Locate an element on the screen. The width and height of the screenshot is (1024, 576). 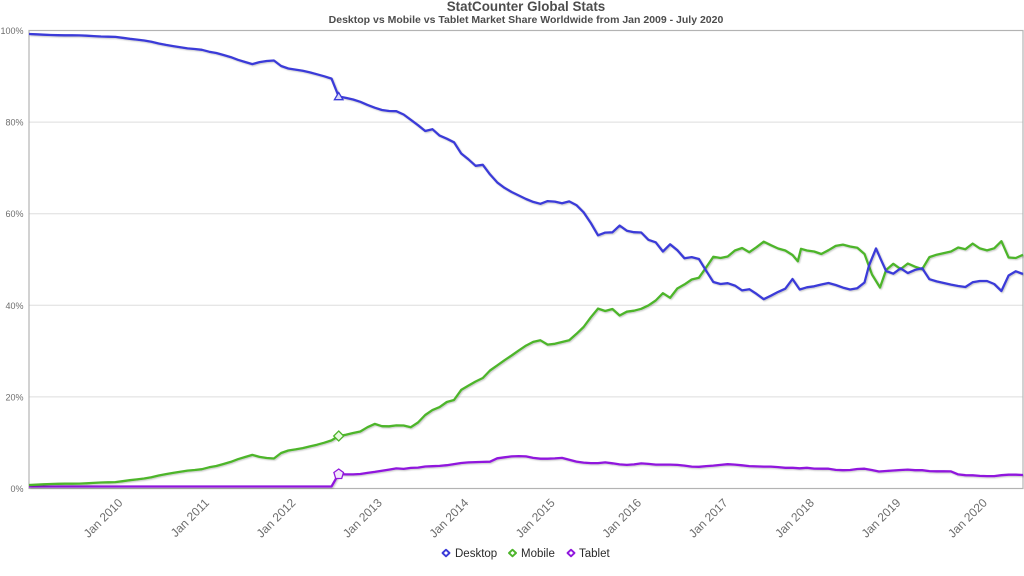
svg-text: 60% is located at coordinates (14, 214).